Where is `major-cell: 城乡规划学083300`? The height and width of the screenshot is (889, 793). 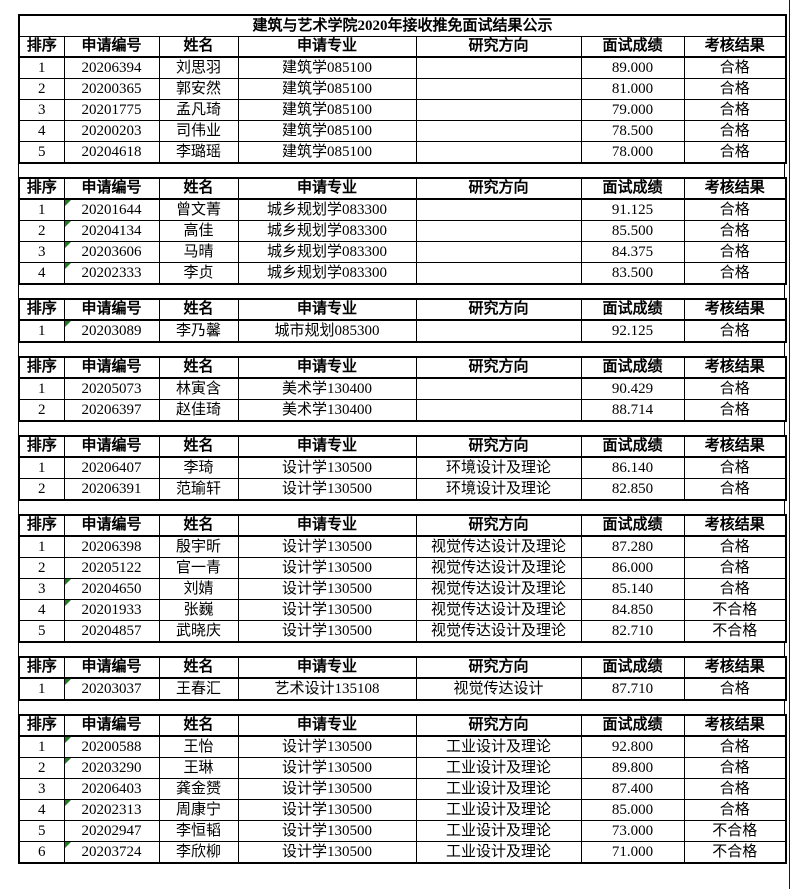
major-cell: 城乡规划学083300 is located at coordinates (327, 209).